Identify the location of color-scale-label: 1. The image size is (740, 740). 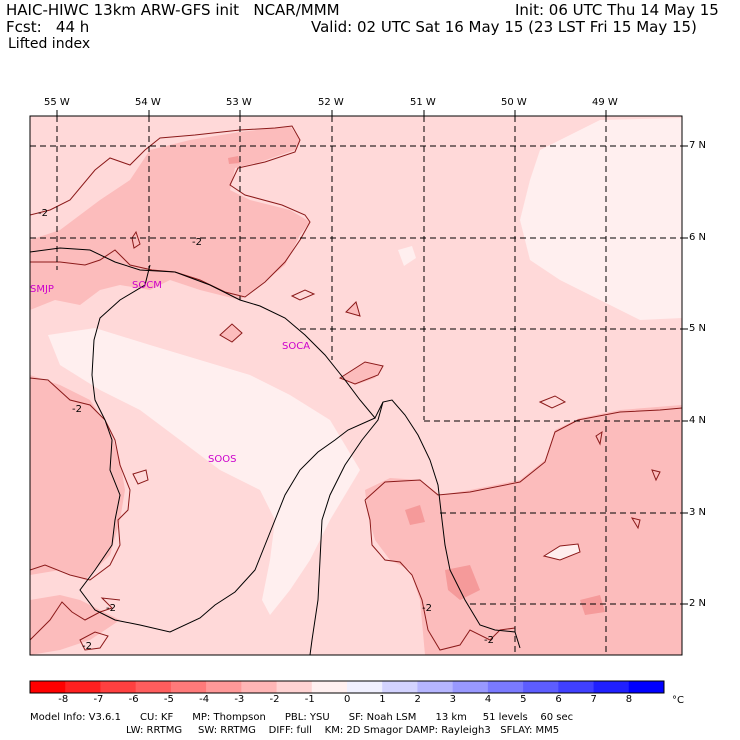
(382, 699).